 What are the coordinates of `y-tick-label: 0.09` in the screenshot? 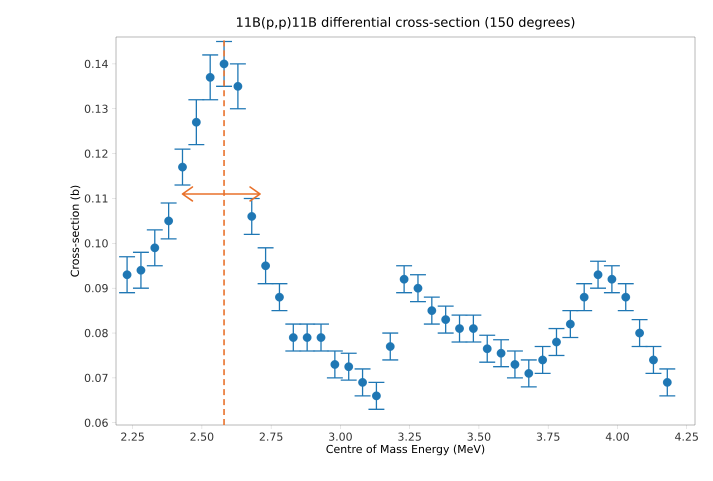 It's located at (96, 288).